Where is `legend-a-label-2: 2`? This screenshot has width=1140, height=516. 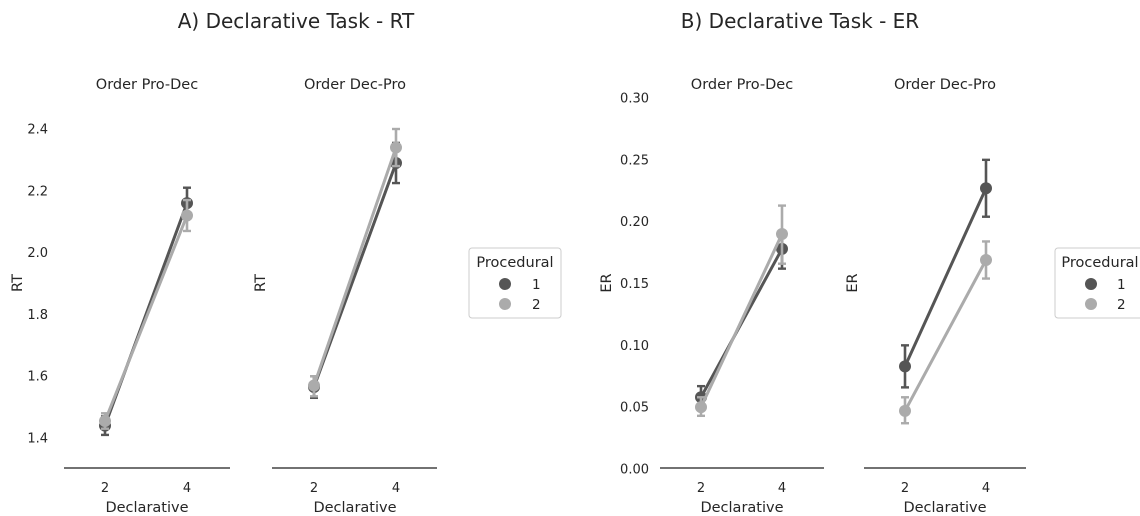
legend-a-label-2: 2 is located at coordinates (536, 305).